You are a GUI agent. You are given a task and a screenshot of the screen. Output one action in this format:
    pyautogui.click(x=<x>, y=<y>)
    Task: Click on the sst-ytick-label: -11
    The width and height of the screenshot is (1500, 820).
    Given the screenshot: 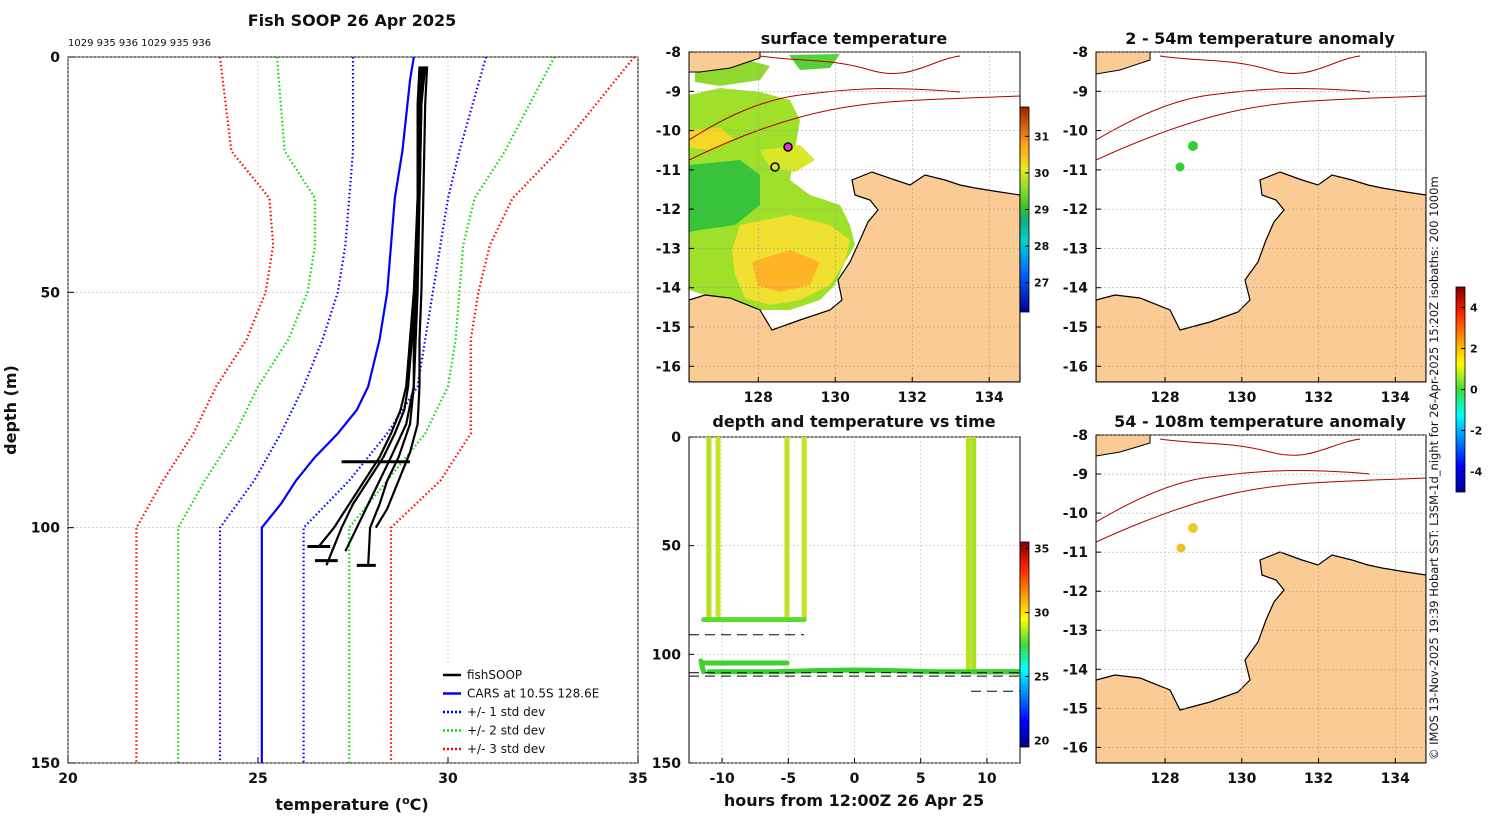 What is the action you would take?
    pyautogui.click(x=668, y=171)
    